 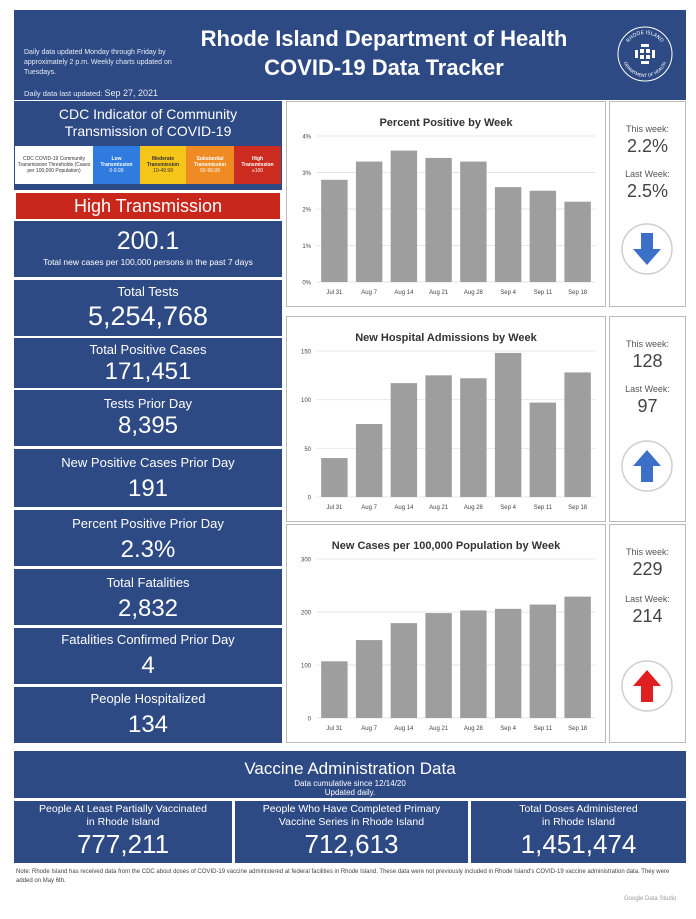 I want to click on ri-health-seal-logo: RHODE ISLAND DEPARTMENT OF HEALTH, so click(x=645, y=54).